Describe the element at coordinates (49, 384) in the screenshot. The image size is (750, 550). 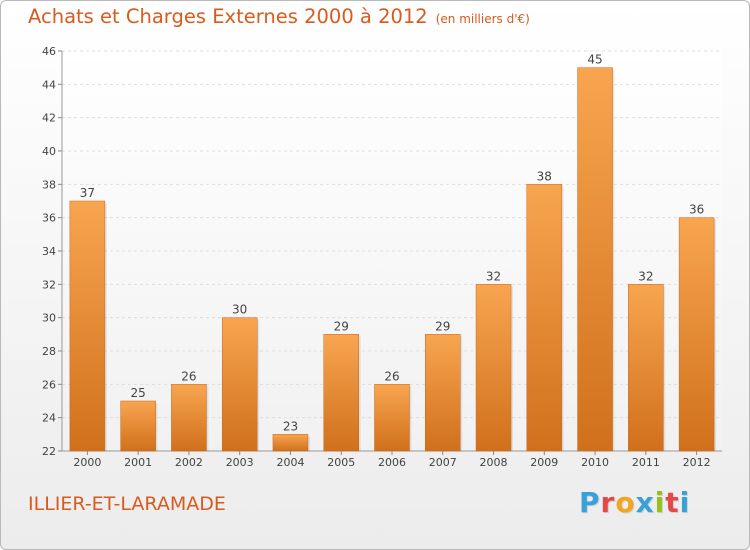
I see `y-tick-label: 26` at that location.